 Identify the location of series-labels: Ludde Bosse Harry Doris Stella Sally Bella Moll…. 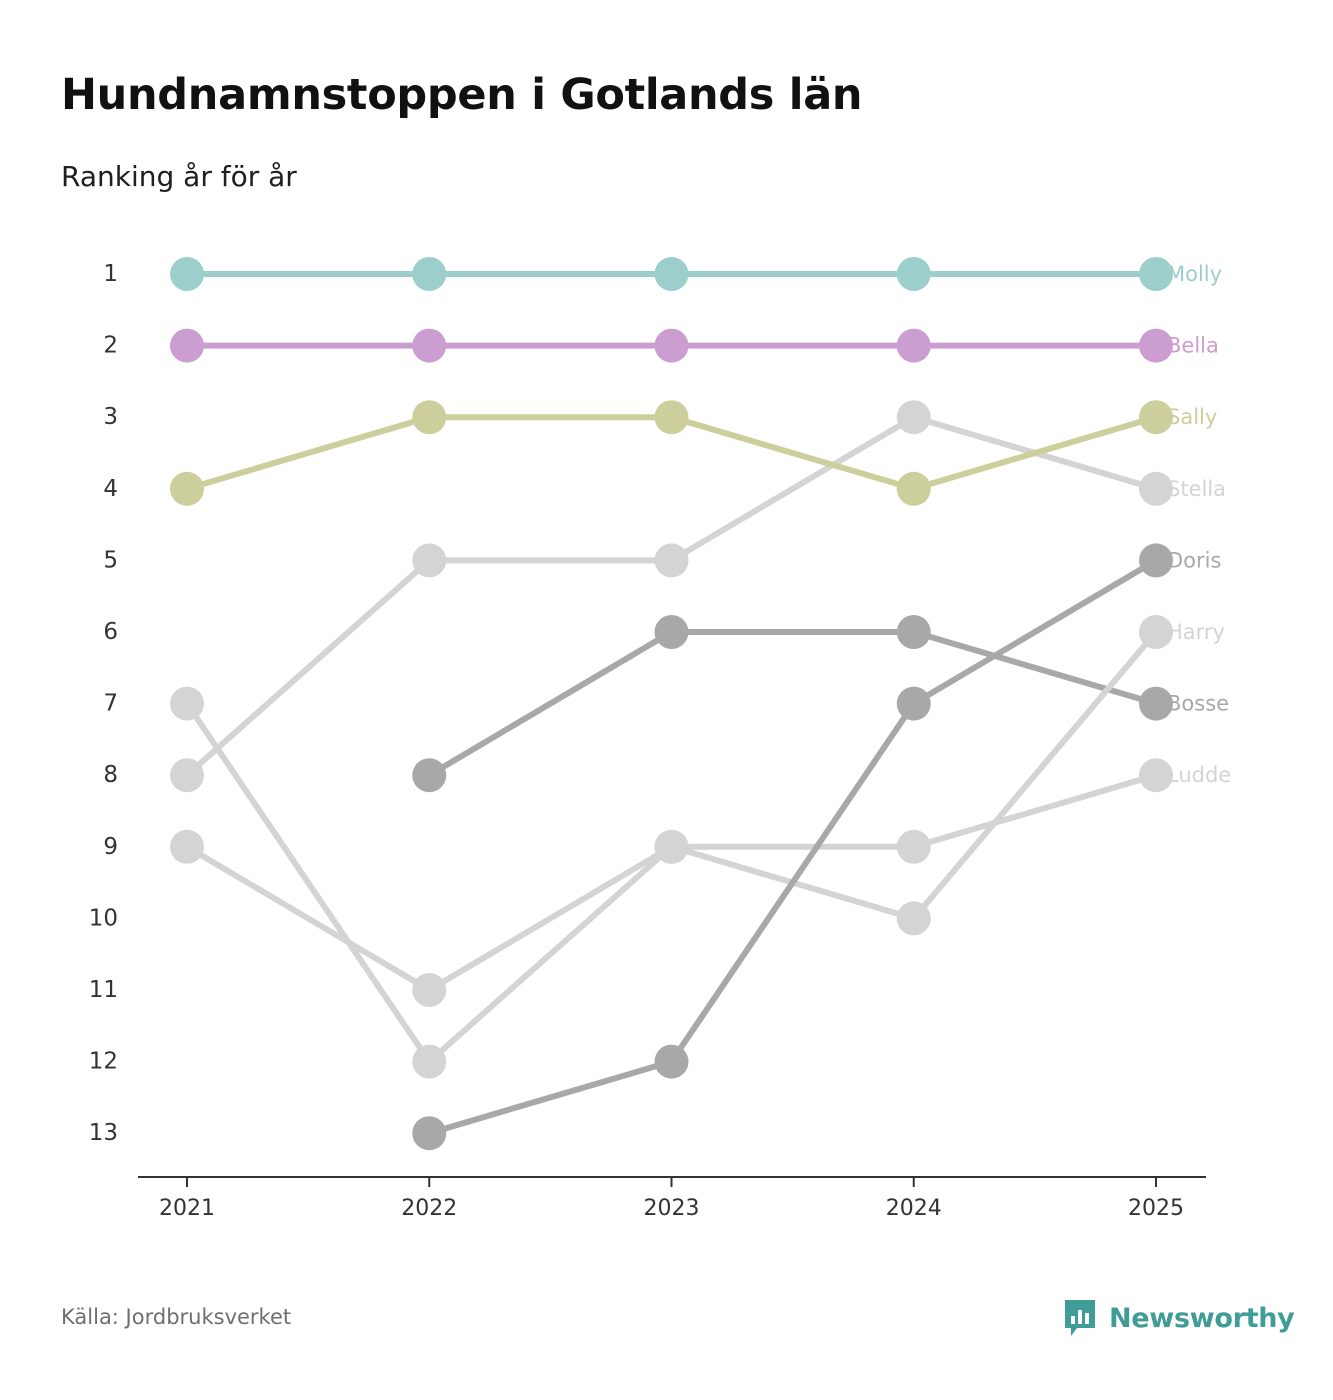
(1199, 524).